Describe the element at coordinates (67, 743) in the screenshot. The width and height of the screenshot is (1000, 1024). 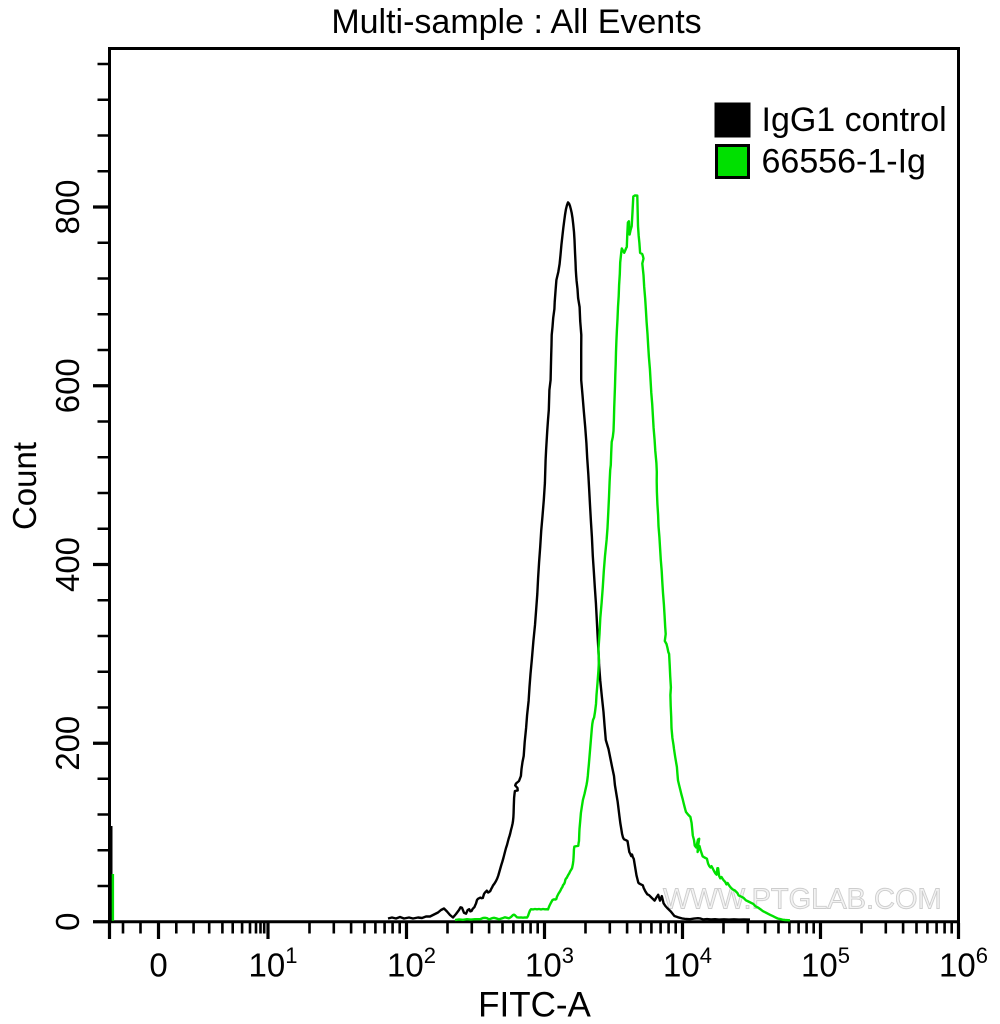
I see `svg-text: 200` at that location.